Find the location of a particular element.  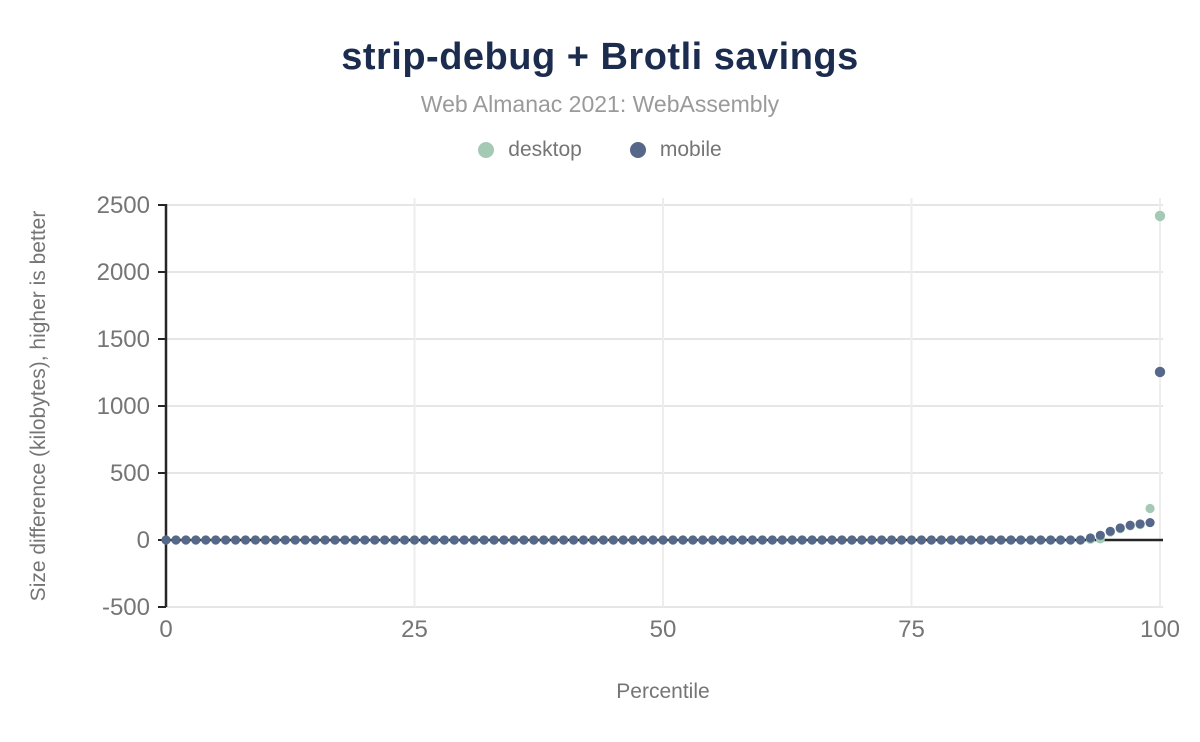

legend-label-mobile: mobile is located at coordinates (690, 149).